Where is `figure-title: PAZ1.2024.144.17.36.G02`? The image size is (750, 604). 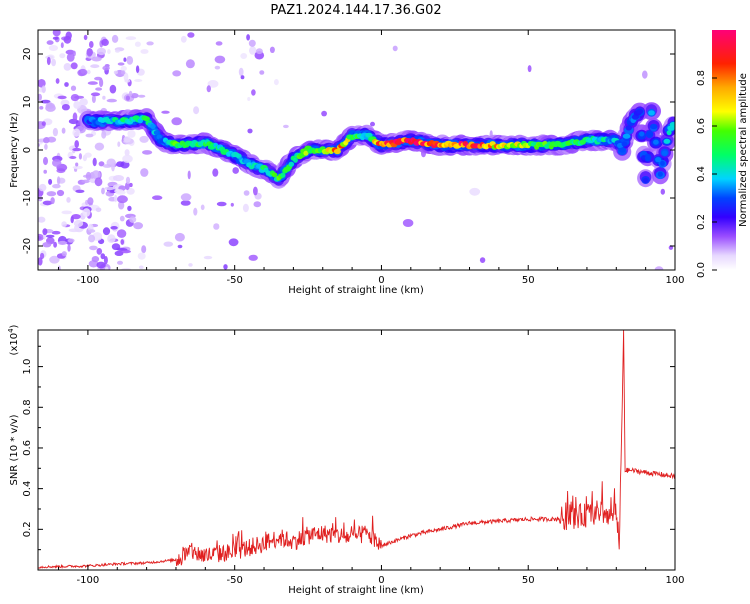 figure-title: PAZ1.2024.144.17.36.G02 is located at coordinates (355, 10).